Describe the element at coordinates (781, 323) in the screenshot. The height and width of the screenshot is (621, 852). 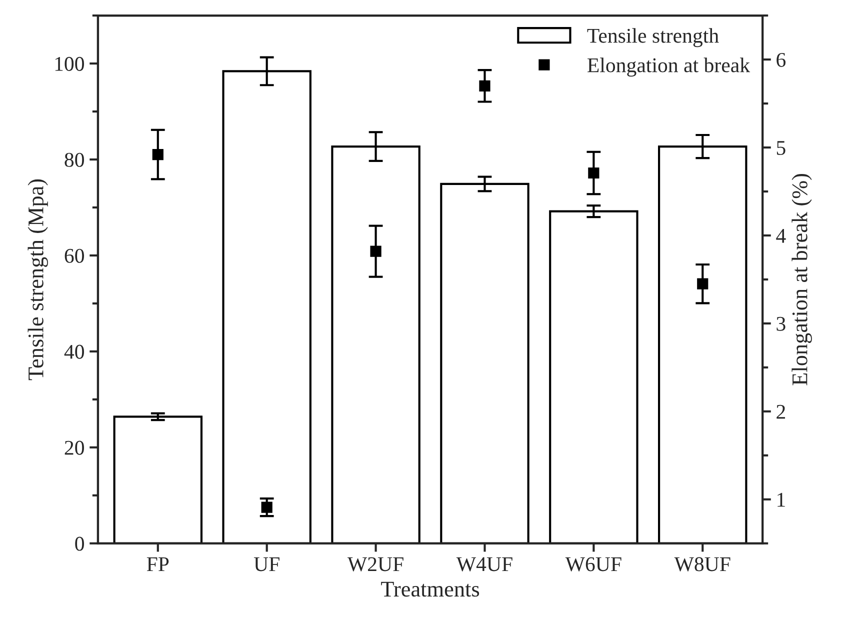
I see `y2-tick-label: 3` at that location.